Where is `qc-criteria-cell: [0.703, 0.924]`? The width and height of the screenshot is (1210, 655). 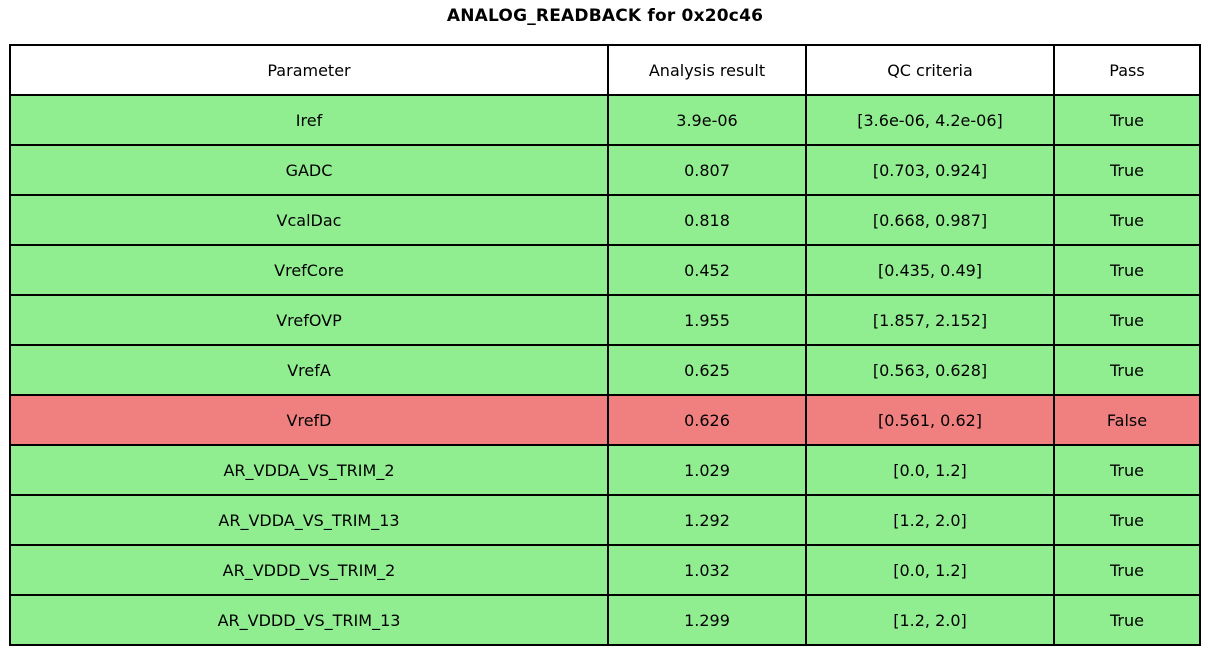
qc-criteria-cell: [0.703, 0.924] is located at coordinates (930, 170).